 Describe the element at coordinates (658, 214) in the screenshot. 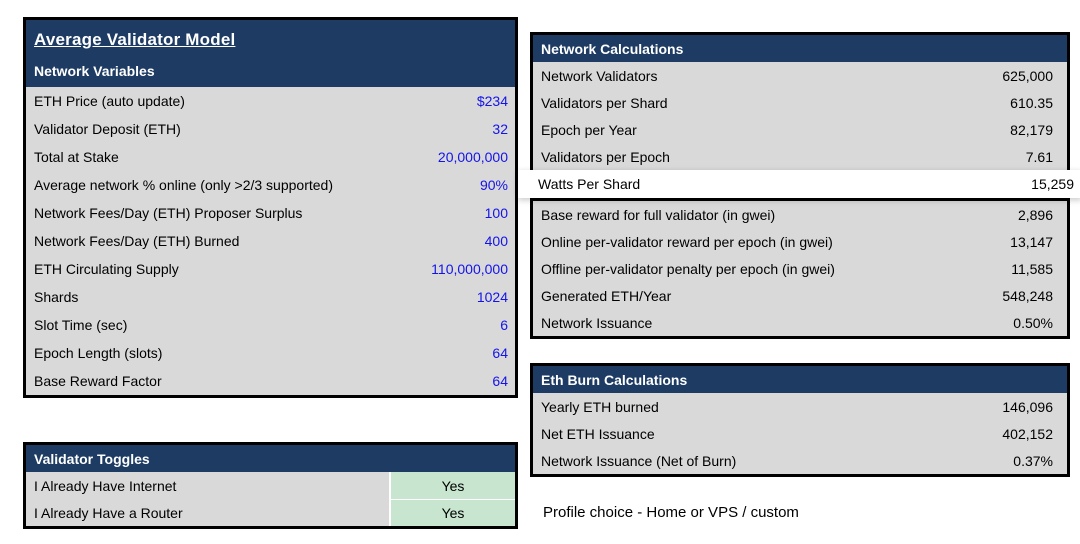

I see `row-label: Base reward for full validator (in gwei)` at that location.